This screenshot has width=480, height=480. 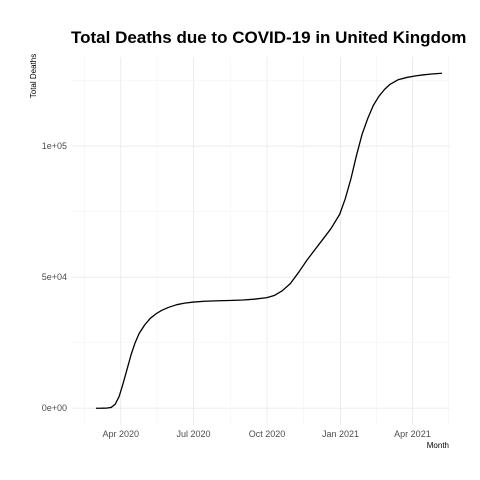 I want to click on x-axis-ticks: Apr 2020 Jul 2020 Oct 2020 Jan 2021 Apr 2021, so click(x=266, y=434).